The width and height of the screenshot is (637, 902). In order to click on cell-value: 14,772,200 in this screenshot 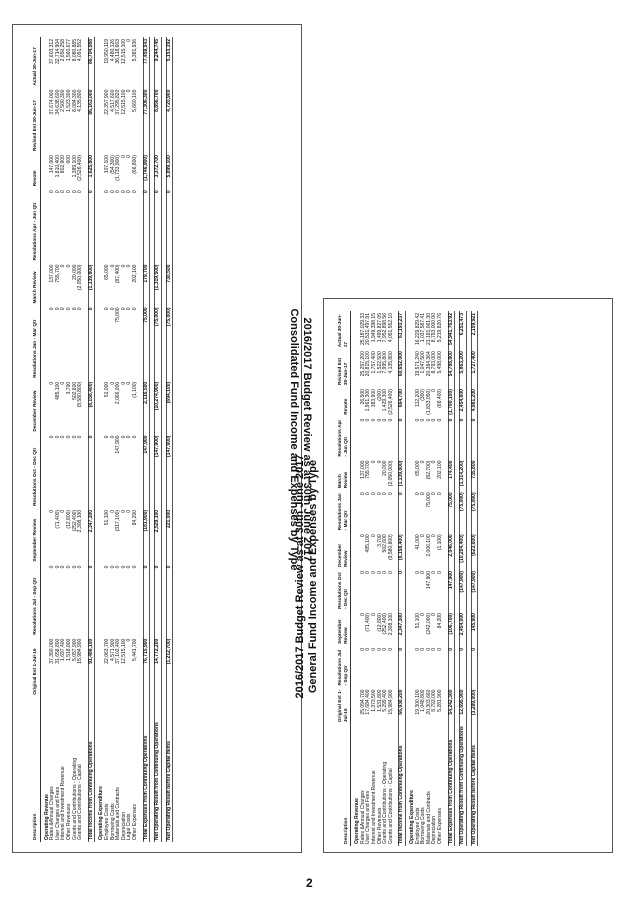, I will do `click(158, 666)`.